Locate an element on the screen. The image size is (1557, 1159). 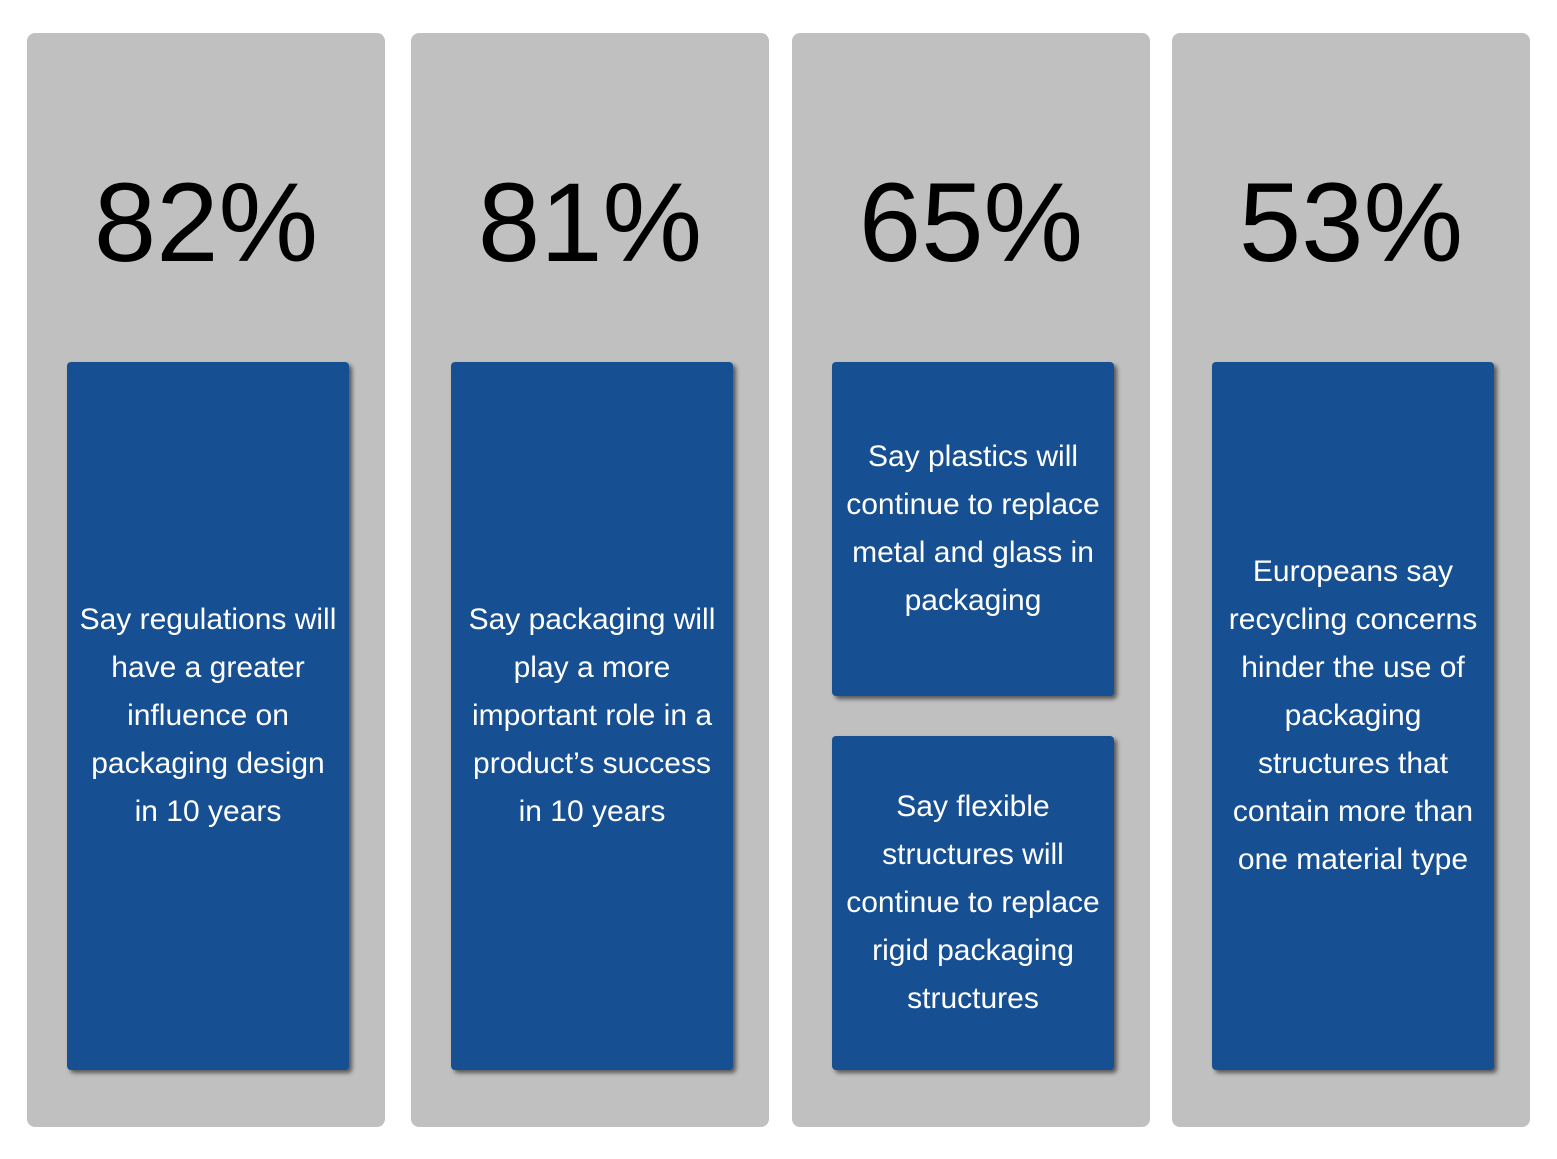
stat-value: 82% is located at coordinates (206, 222).